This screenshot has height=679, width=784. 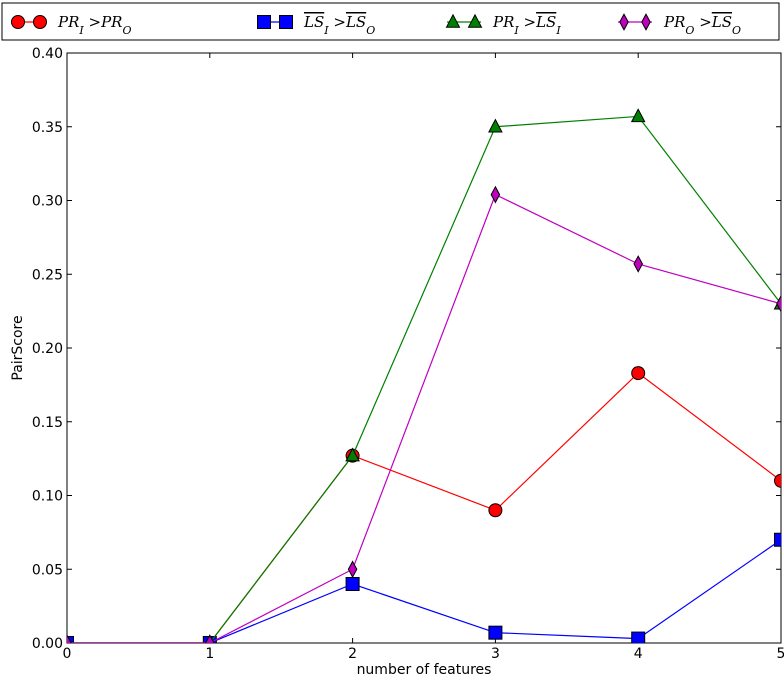 What do you see at coordinates (47, 497) in the screenshot?
I see `y-tick-label: 0.10` at bounding box center [47, 497].